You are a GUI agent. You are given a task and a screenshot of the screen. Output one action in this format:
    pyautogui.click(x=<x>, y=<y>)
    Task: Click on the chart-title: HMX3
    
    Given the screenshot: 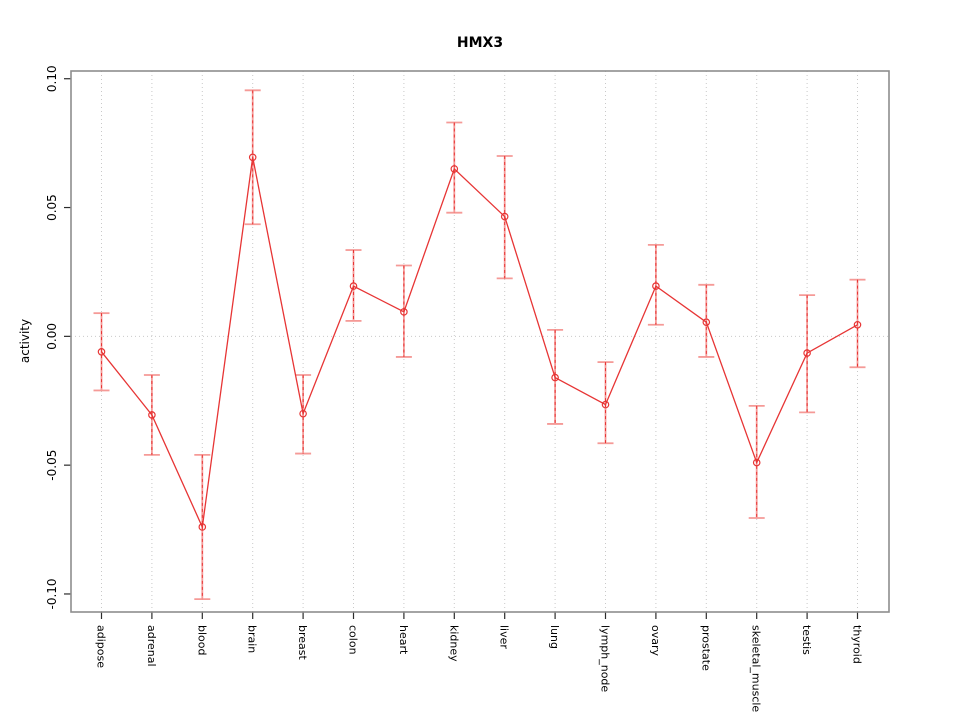 What is the action you would take?
    pyautogui.click(x=480, y=43)
    